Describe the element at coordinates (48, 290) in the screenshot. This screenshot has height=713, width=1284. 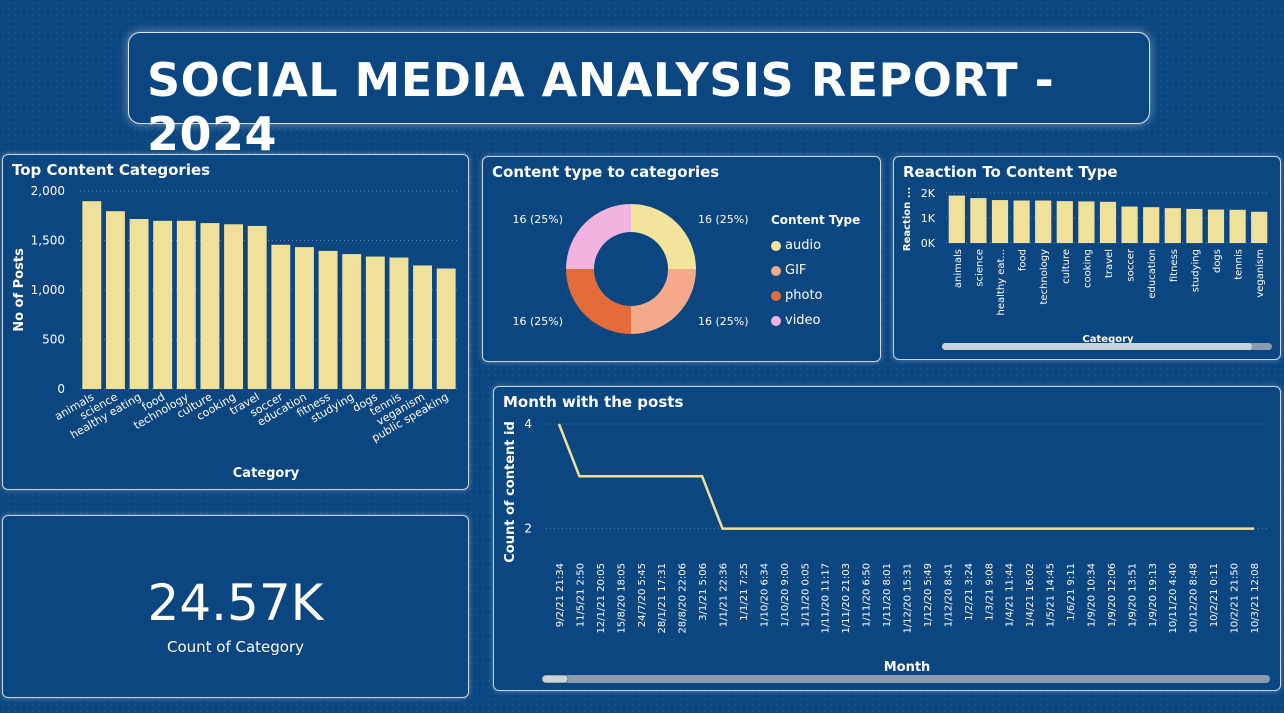
I see `y-tick-label: 1,000` at that location.